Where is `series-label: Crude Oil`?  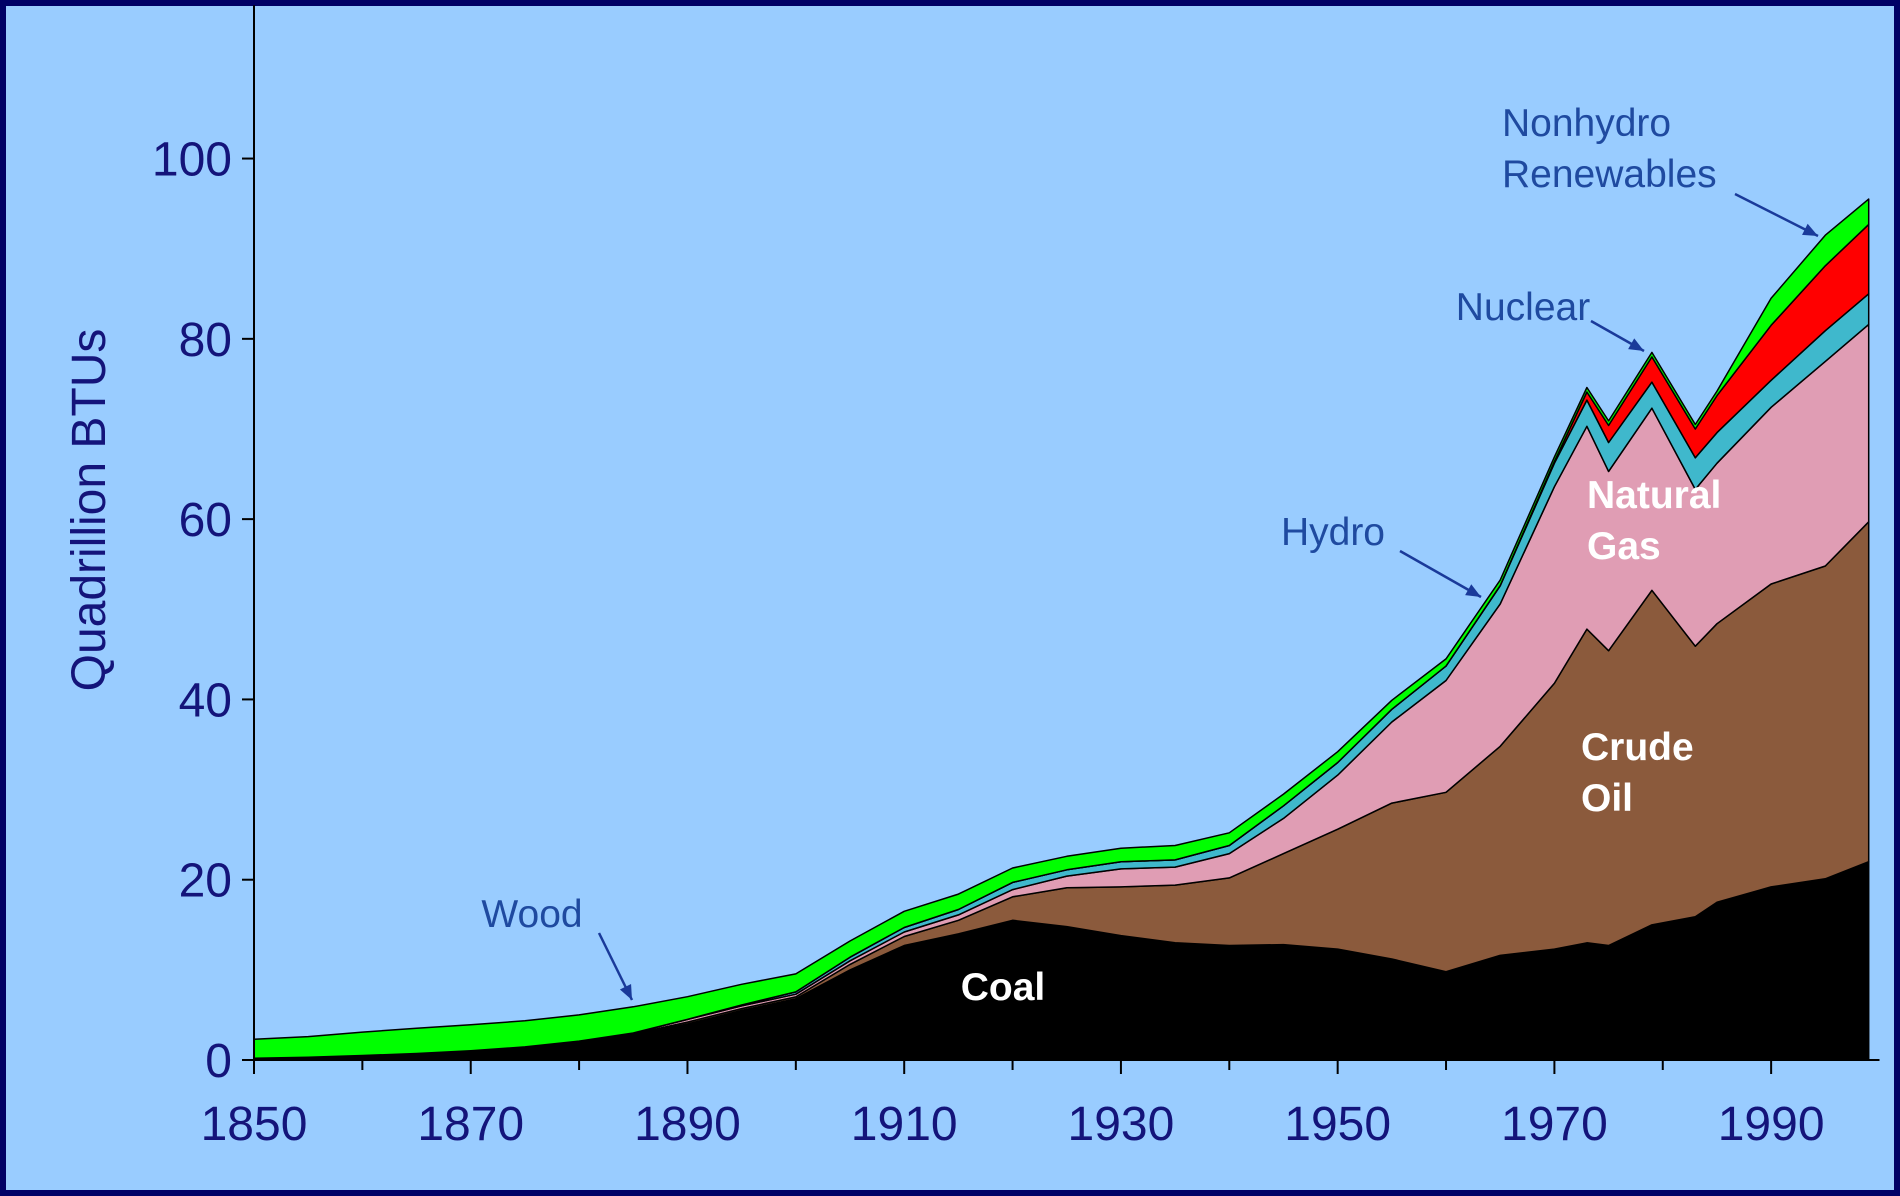 series-label: Crude Oil is located at coordinates (1643, 773).